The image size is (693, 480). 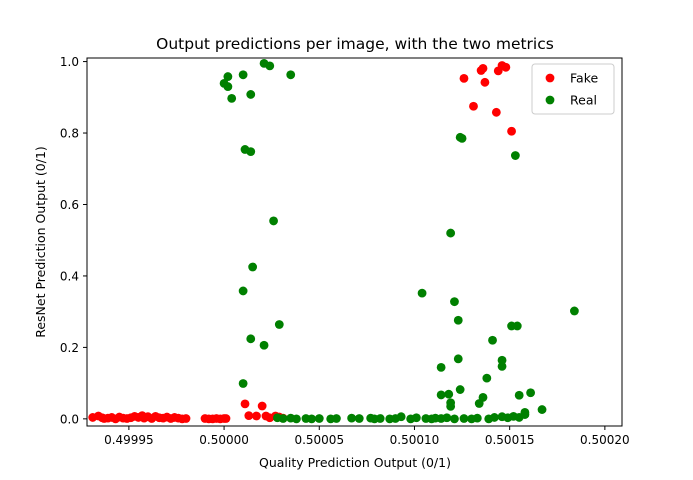 I want to click on y-tick-label: 0.0, so click(x=69, y=419).